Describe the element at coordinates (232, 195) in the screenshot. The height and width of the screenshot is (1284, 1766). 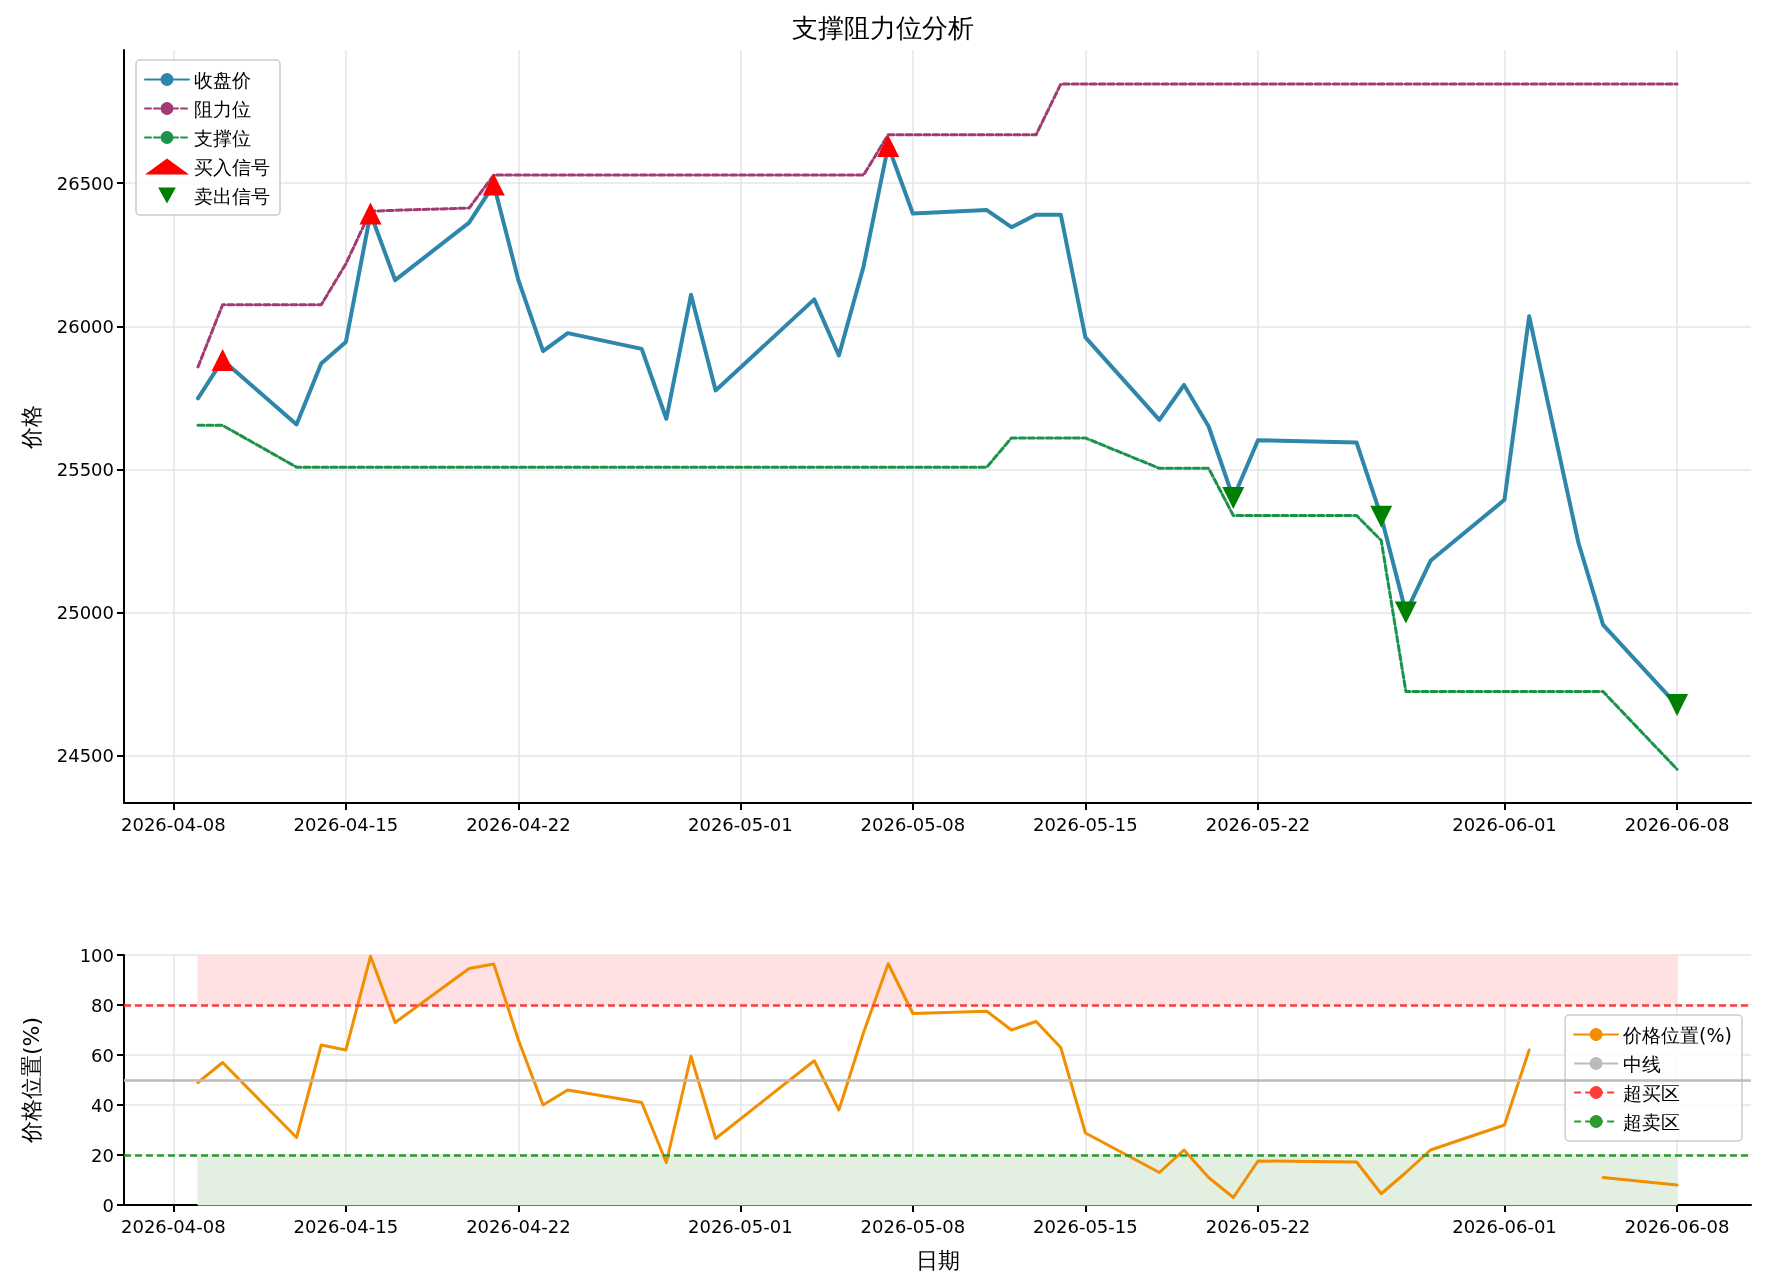
I see `legend-label: 卖出信号` at that location.